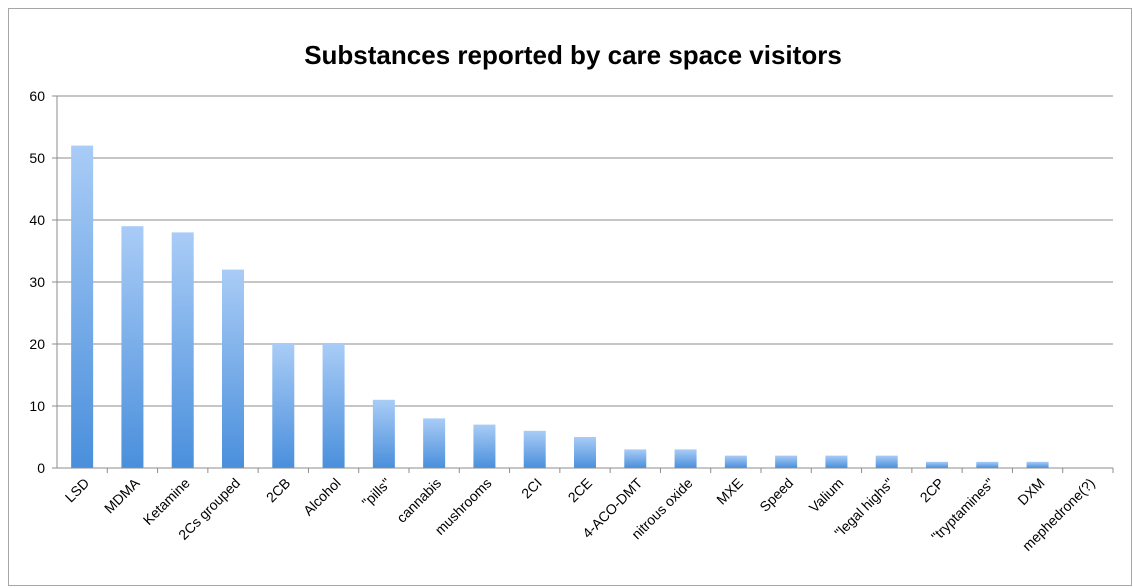  Describe the element at coordinates (376, 492) in the screenshot. I see `x-category-label: "pills"` at that location.